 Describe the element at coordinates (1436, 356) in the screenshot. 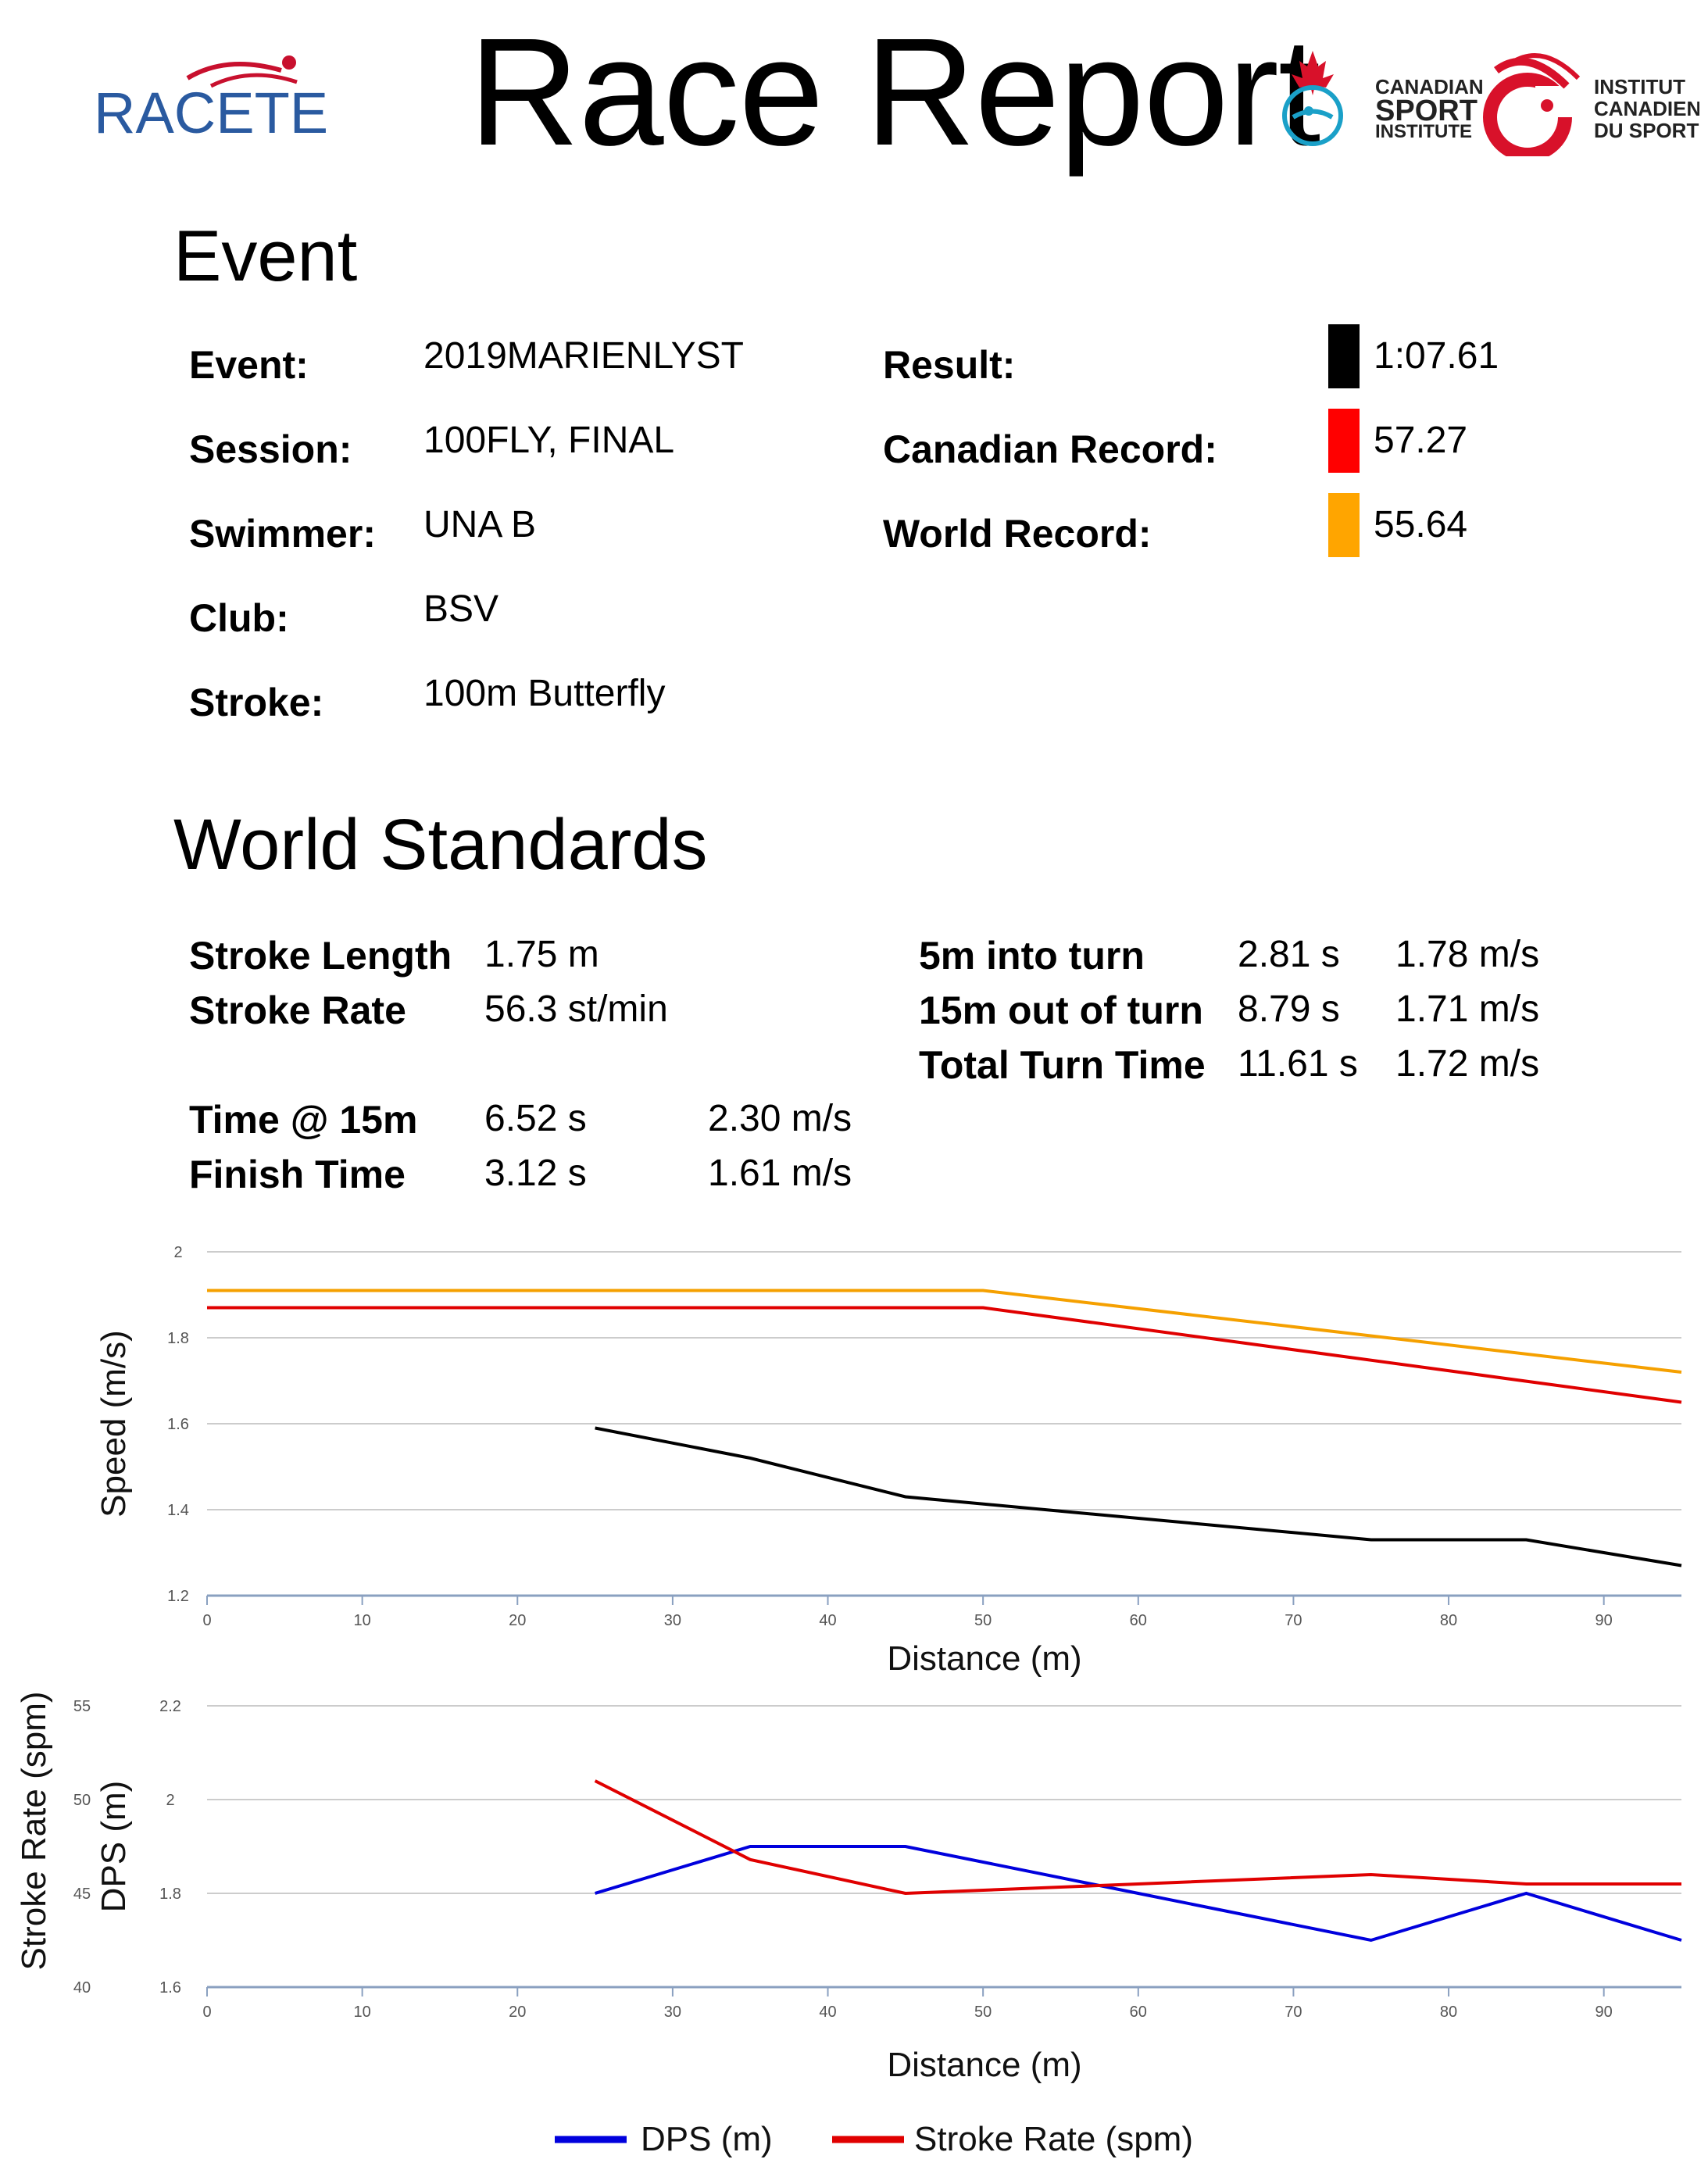

I see `result-value: 1:07.61` at that location.